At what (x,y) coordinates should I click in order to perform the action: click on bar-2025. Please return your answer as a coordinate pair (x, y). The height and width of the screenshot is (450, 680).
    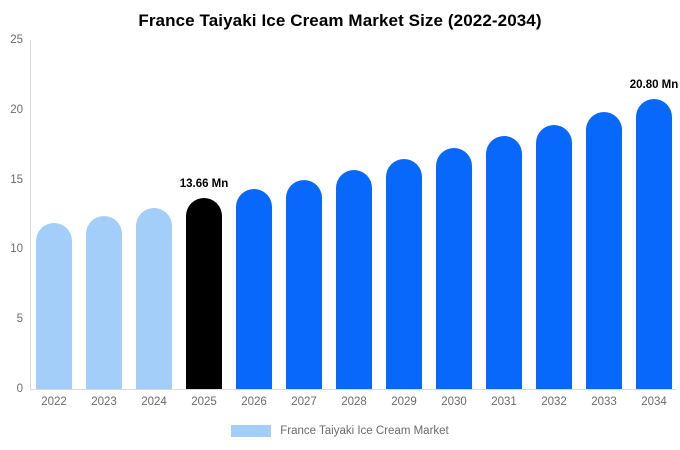
    Looking at the image, I should click on (204, 293).